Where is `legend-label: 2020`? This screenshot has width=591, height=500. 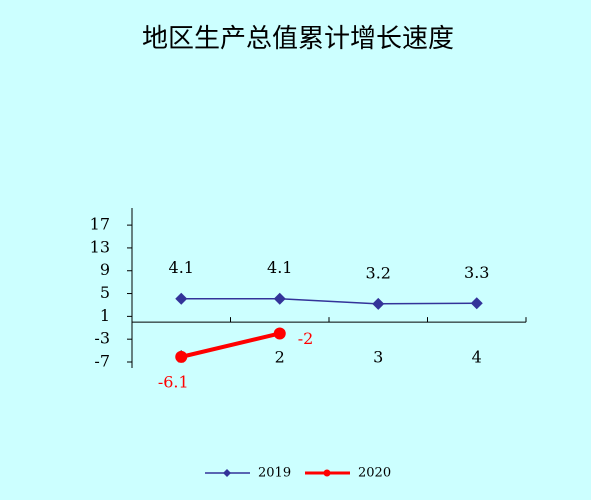
legend-label: 2020 is located at coordinates (374, 473).